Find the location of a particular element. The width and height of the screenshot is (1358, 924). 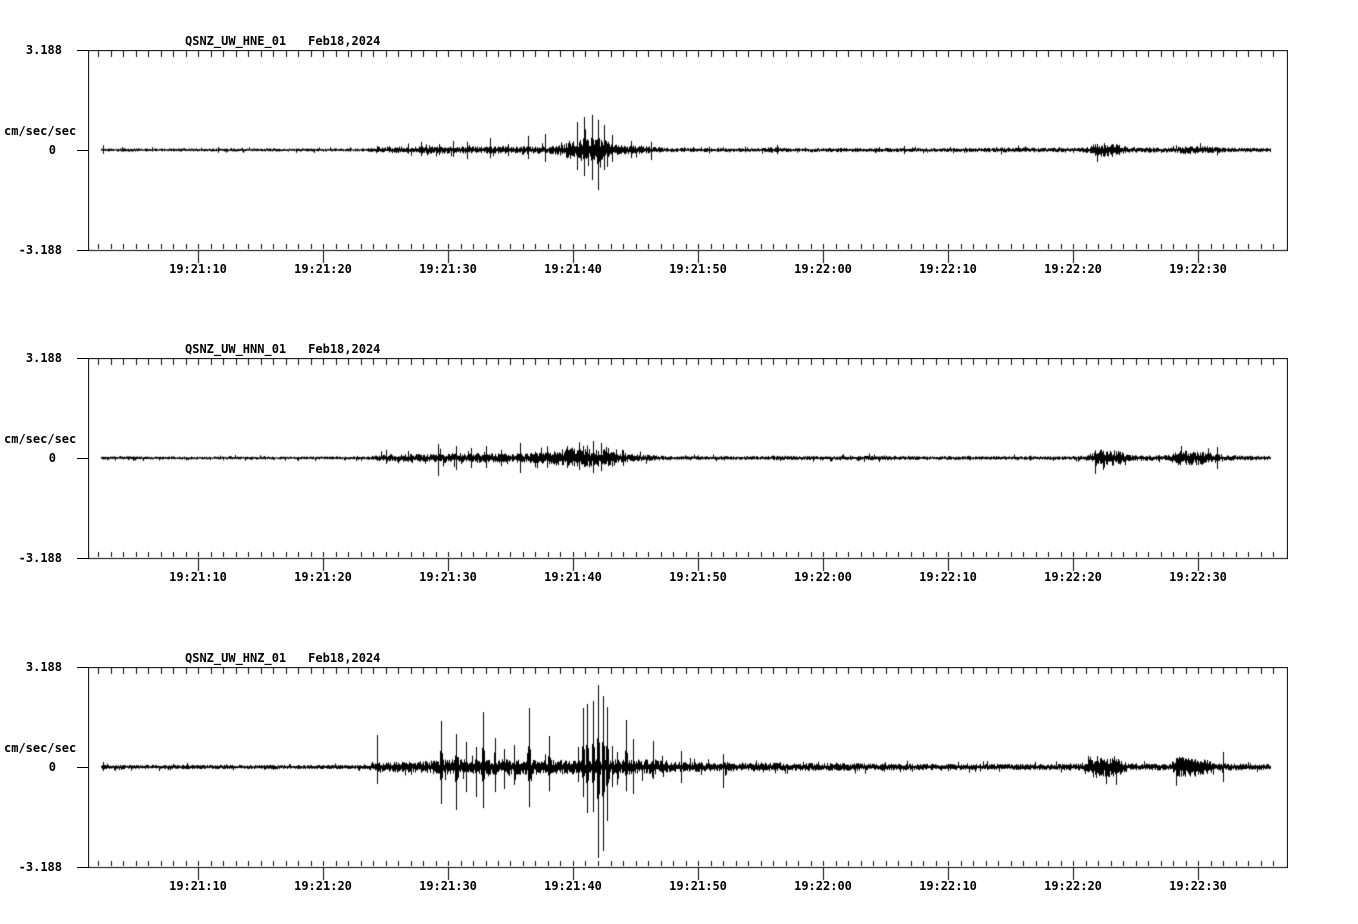

plot-title: QSNZ_UW_HNN_01 Feb18,2024 is located at coordinates (282, 349).